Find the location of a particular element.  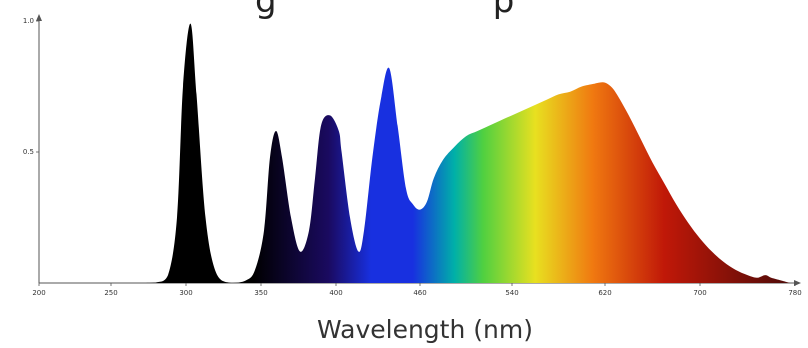

y-tick-label: 0.5 is located at coordinates (28, 152).